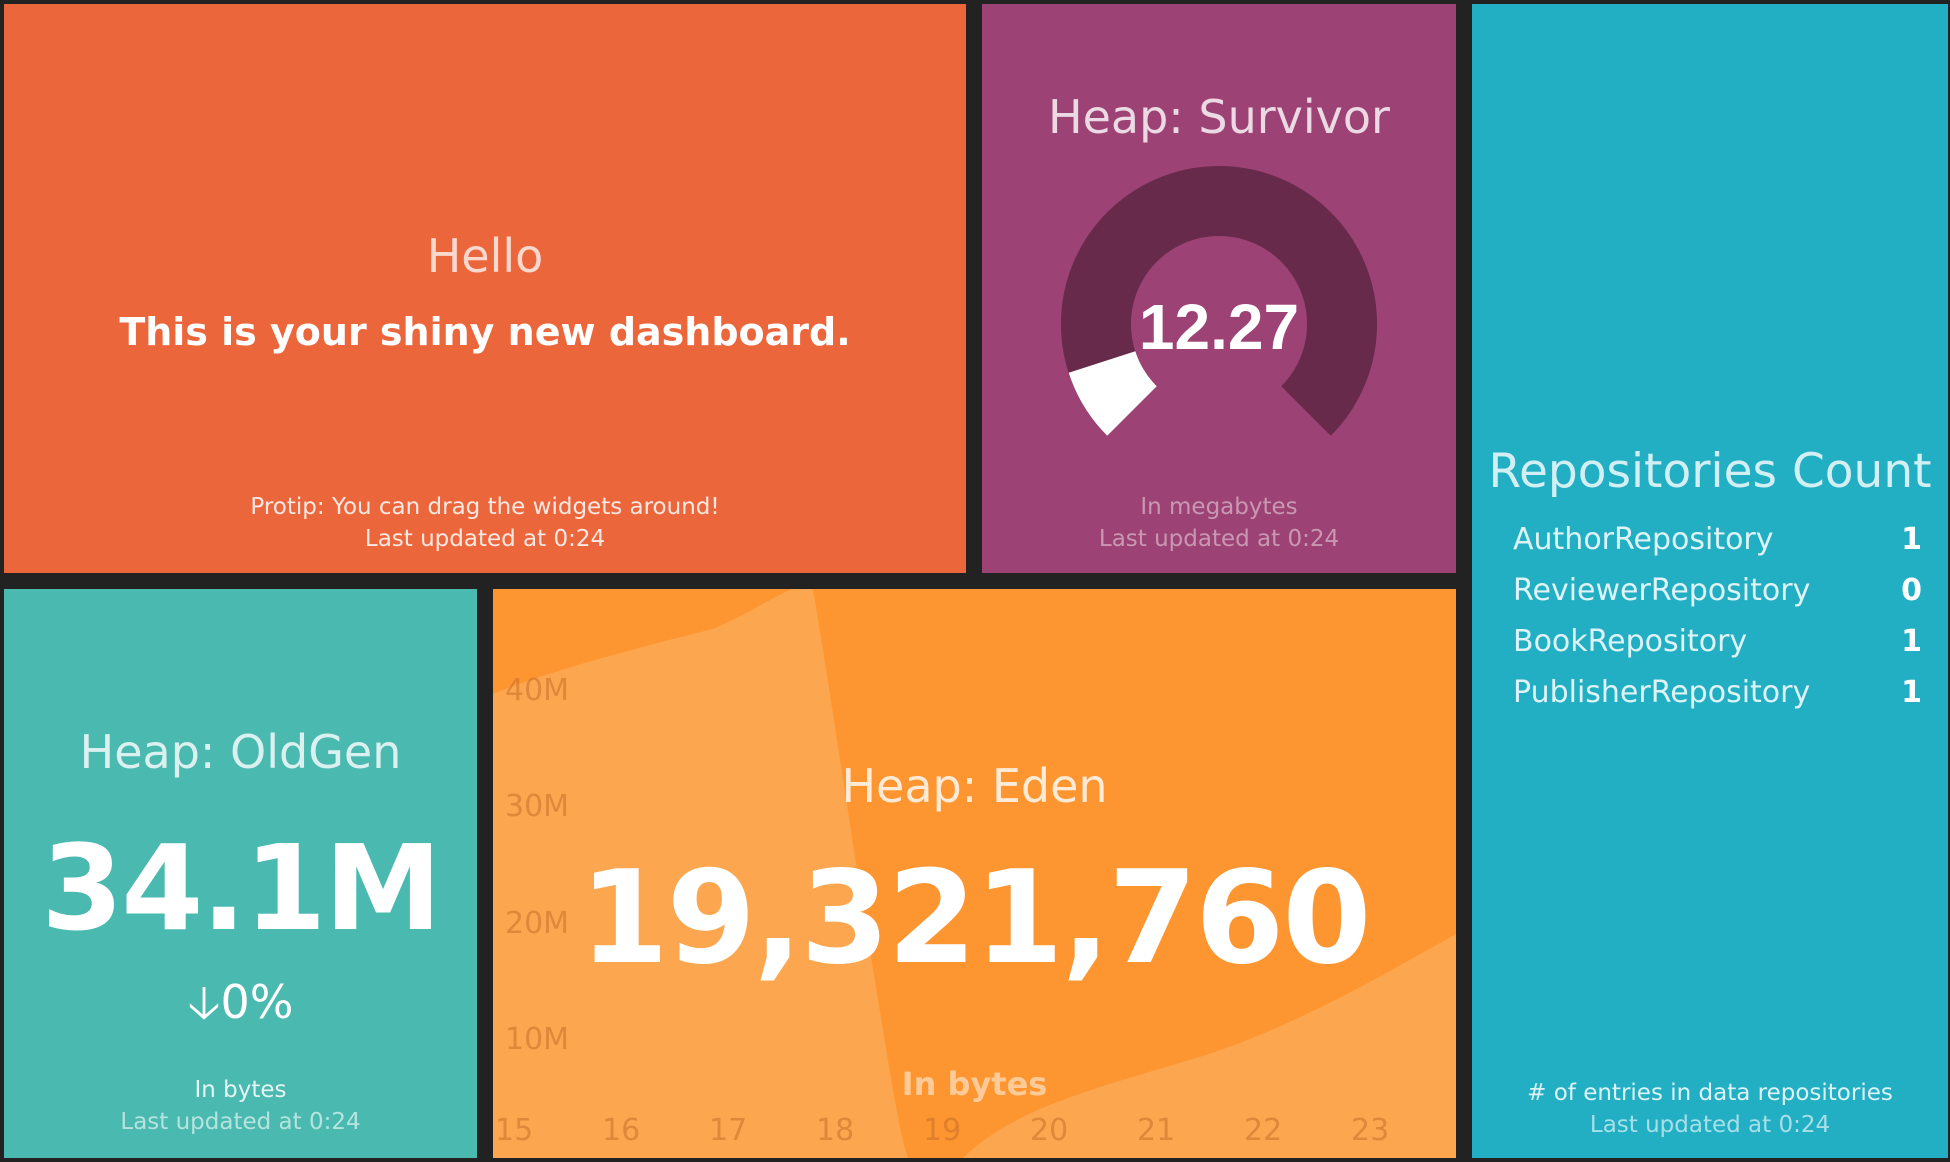  What do you see at coordinates (1209, 1046) in the screenshot?
I see `graph-series-light-lower` at bounding box center [1209, 1046].